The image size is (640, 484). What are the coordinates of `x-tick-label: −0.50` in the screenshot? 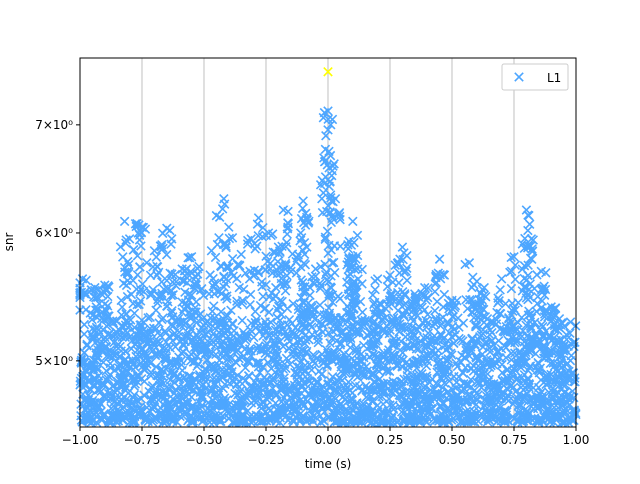 It's located at (204, 440).